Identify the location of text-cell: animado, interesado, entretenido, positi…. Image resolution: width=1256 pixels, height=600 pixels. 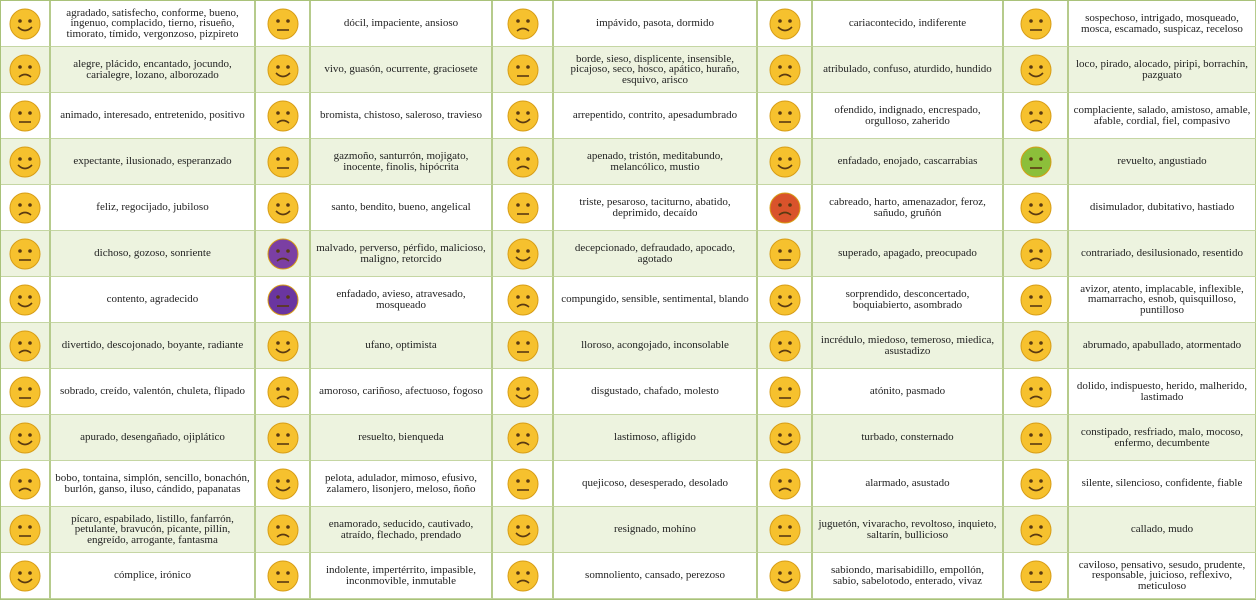
(153, 116).